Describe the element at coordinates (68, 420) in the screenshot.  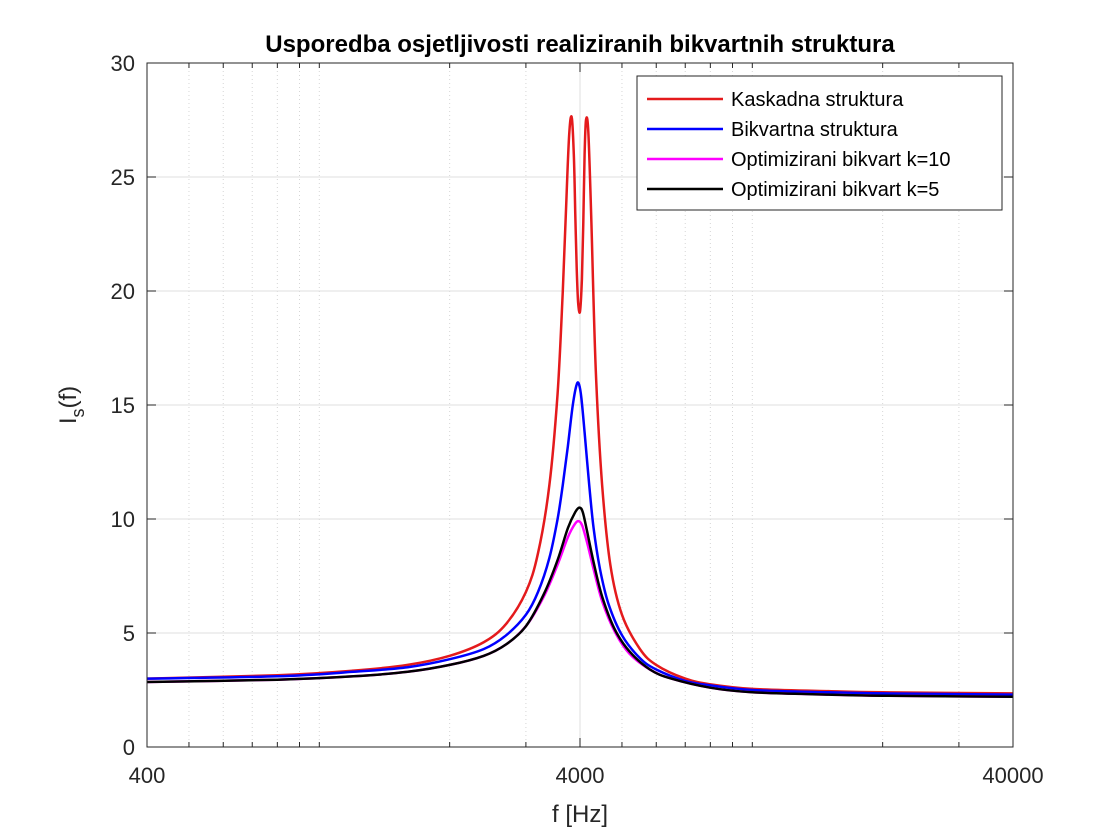
I see `y-axis-title-main: I` at that location.